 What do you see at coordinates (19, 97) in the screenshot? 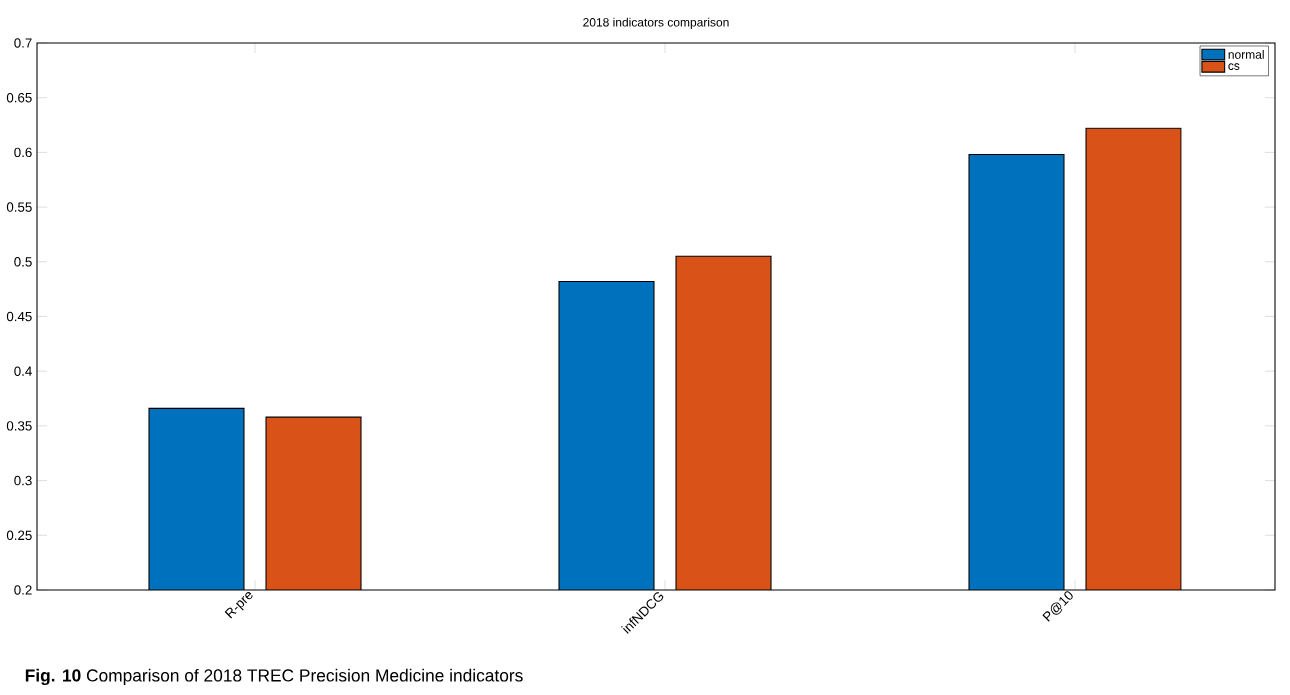
I see `y-tick-label: 0.65` at bounding box center [19, 97].